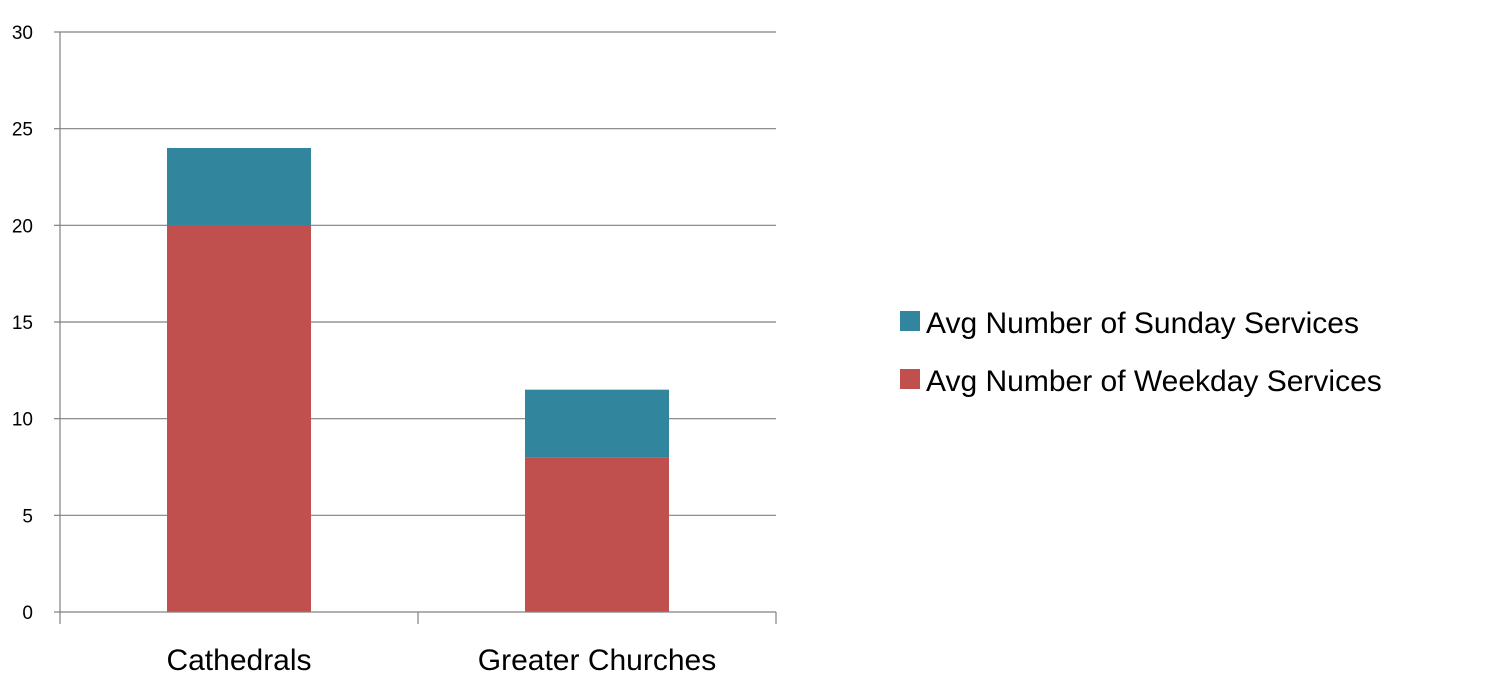  What do you see at coordinates (1154, 381) in the screenshot?
I see `legend-label: Avg Number of Weekday Services` at bounding box center [1154, 381].